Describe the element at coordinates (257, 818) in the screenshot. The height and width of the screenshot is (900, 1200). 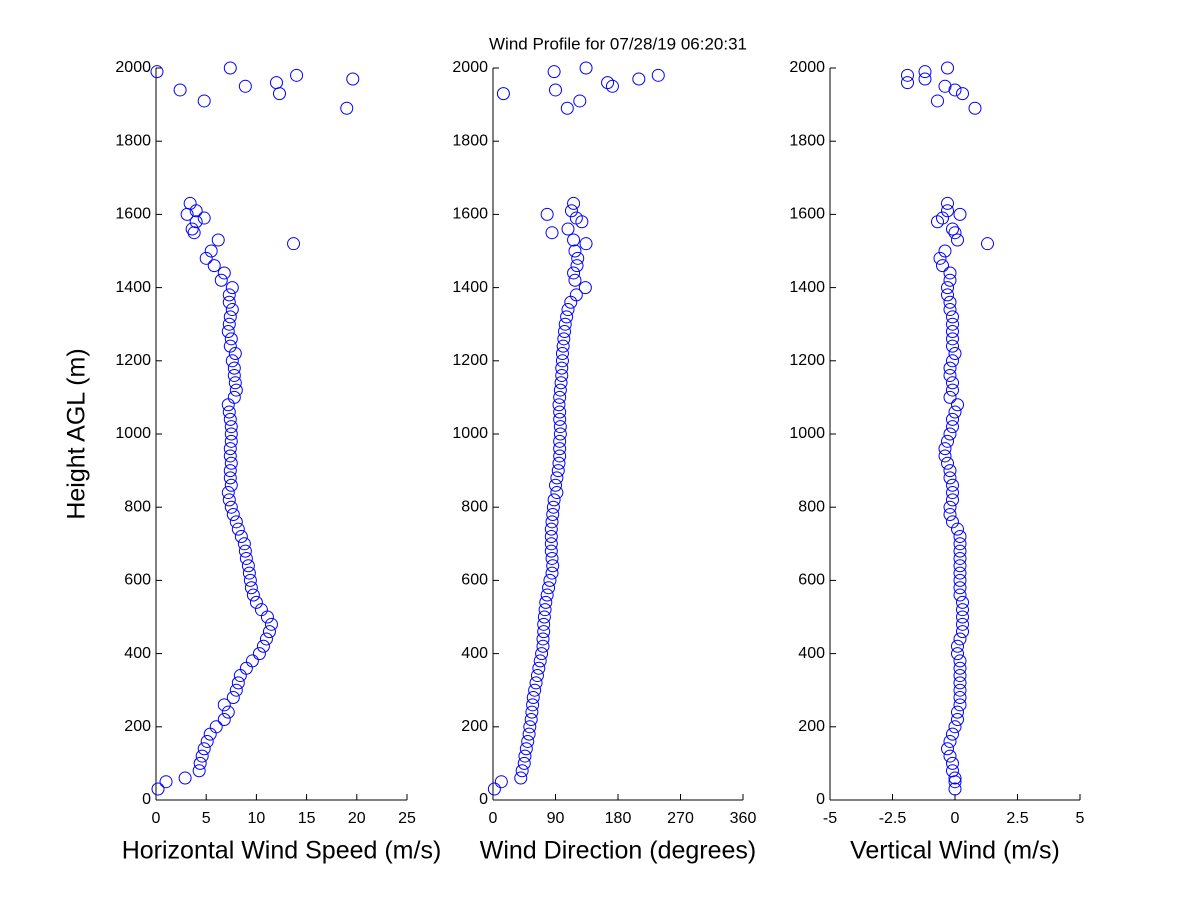
I see `x-tick-label: 10` at that location.